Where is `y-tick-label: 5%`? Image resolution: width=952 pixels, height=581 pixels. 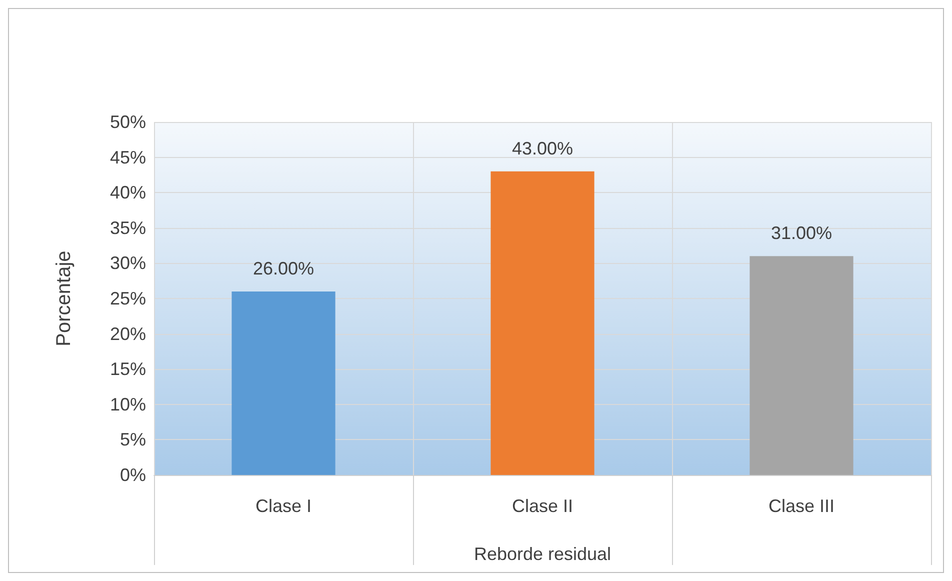 y-tick-label: 5% is located at coordinates (133, 440).